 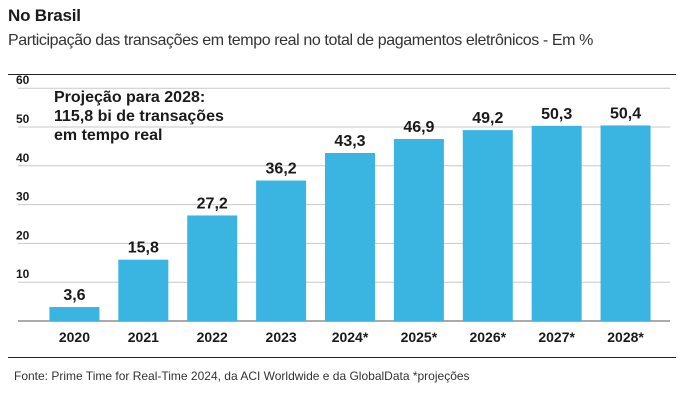 I want to click on header-divider, so click(x=342, y=74).